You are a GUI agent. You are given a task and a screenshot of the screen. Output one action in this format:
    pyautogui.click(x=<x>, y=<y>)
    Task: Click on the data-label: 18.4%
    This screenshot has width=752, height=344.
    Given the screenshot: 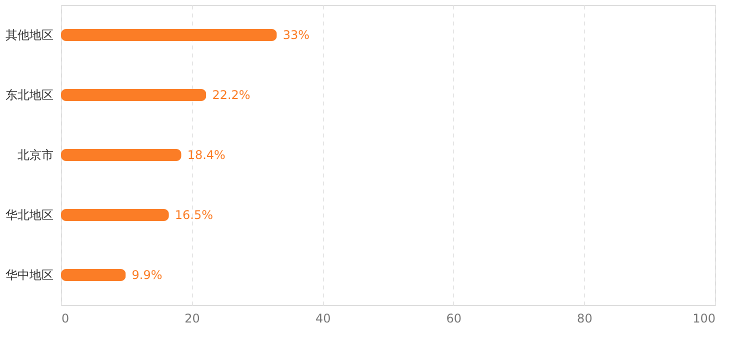 What is the action you would take?
    pyautogui.click(x=206, y=155)
    